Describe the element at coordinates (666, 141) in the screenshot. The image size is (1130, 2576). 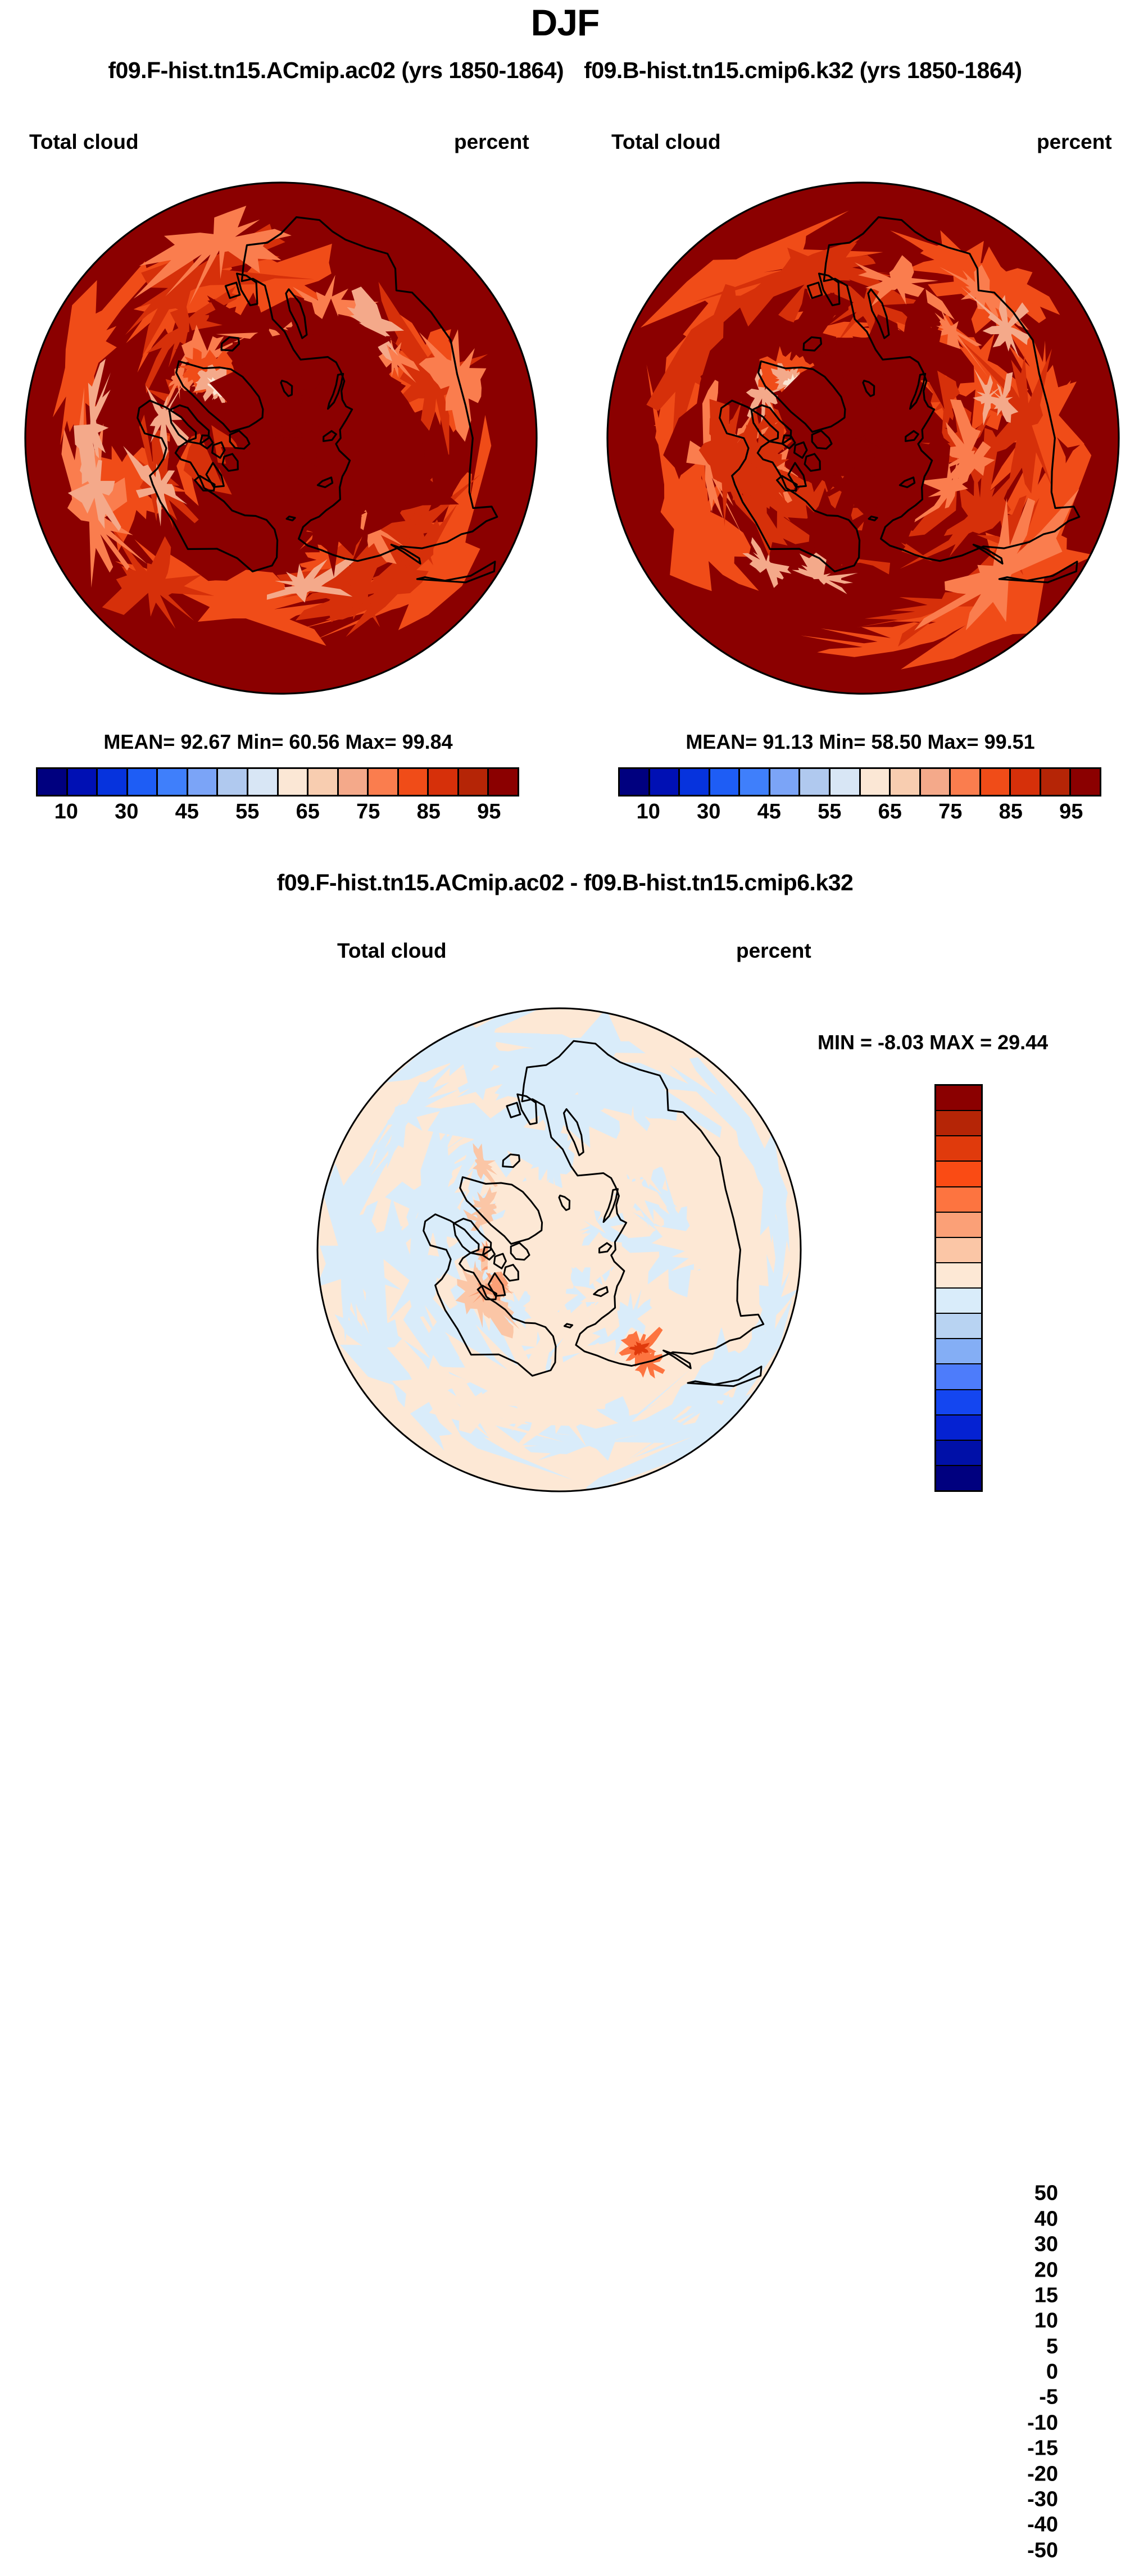
I see `right-variable-label: Total cloud` at that location.